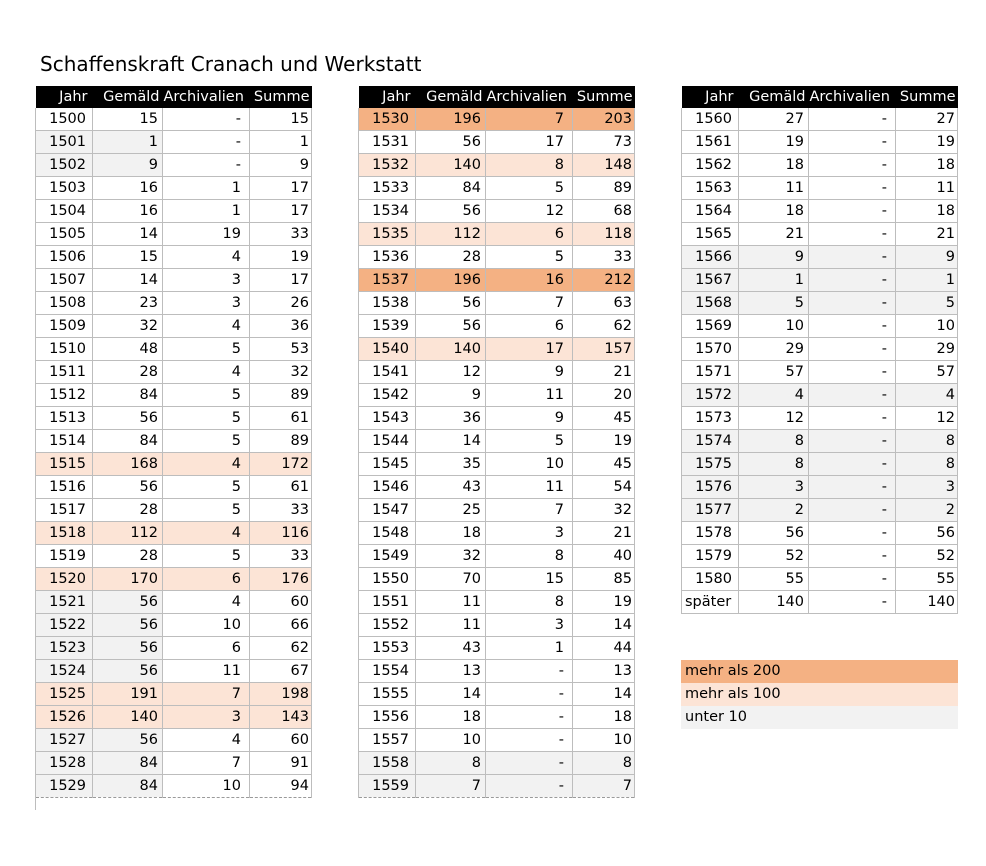 Image resolution: width=986 pixels, height=866 pixels. What do you see at coordinates (127, 188) in the screenshot?
I see `cell-gemaeld: 16` at bounding box center [127, 188].